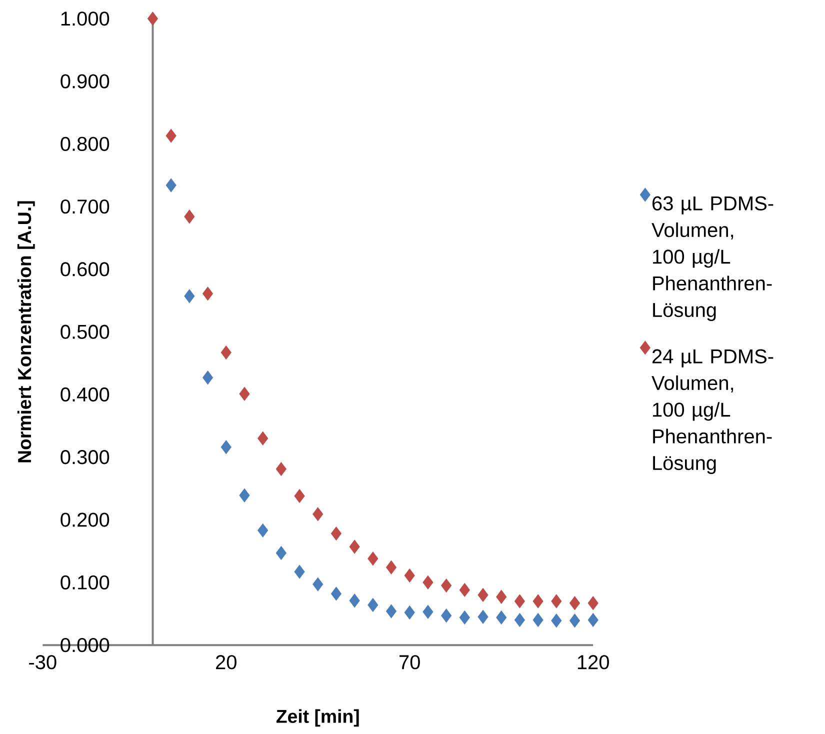 The width and height of the screenshot is (825, 734). I want to click on x-tick-label: -30, so click(42, 662).